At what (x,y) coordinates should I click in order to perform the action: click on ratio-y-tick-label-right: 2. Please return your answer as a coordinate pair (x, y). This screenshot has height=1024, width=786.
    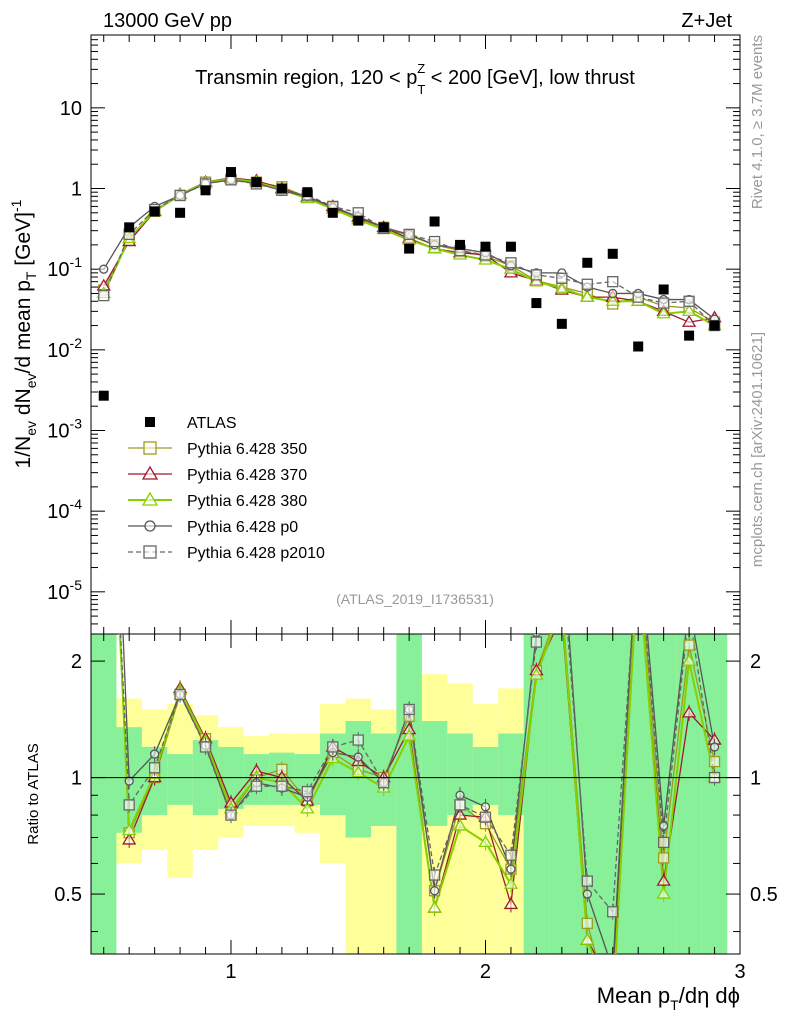
    Looking at the image, I should click on (755, 662).